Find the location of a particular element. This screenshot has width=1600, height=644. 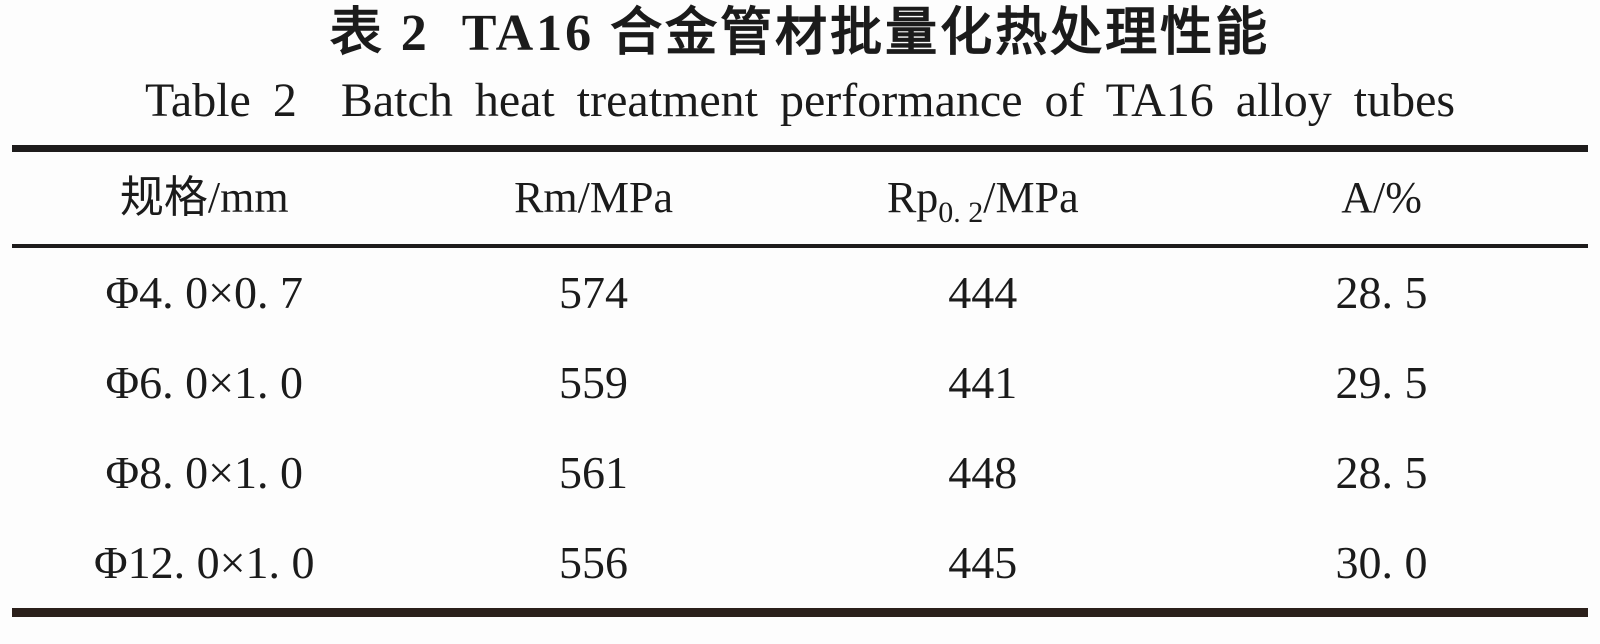

cell-rm: 559 is located at coordinates (594, 383).